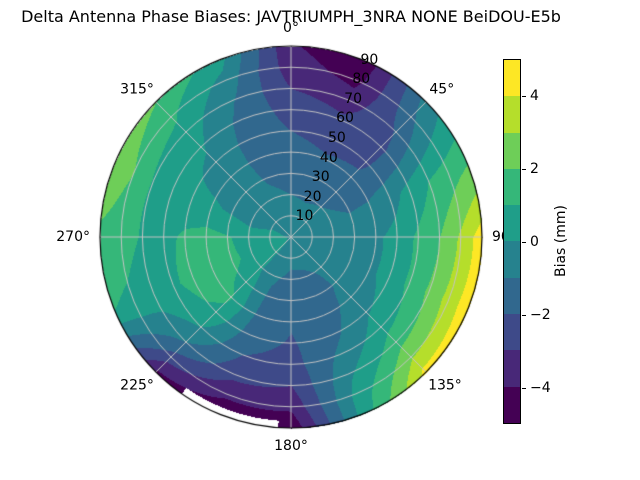 This screenshot has width=640, height=480. What do you see at coordinates (337, 138) in the screenshot?
I see `ring-label-50: 50` at bounding box center [337, 138].